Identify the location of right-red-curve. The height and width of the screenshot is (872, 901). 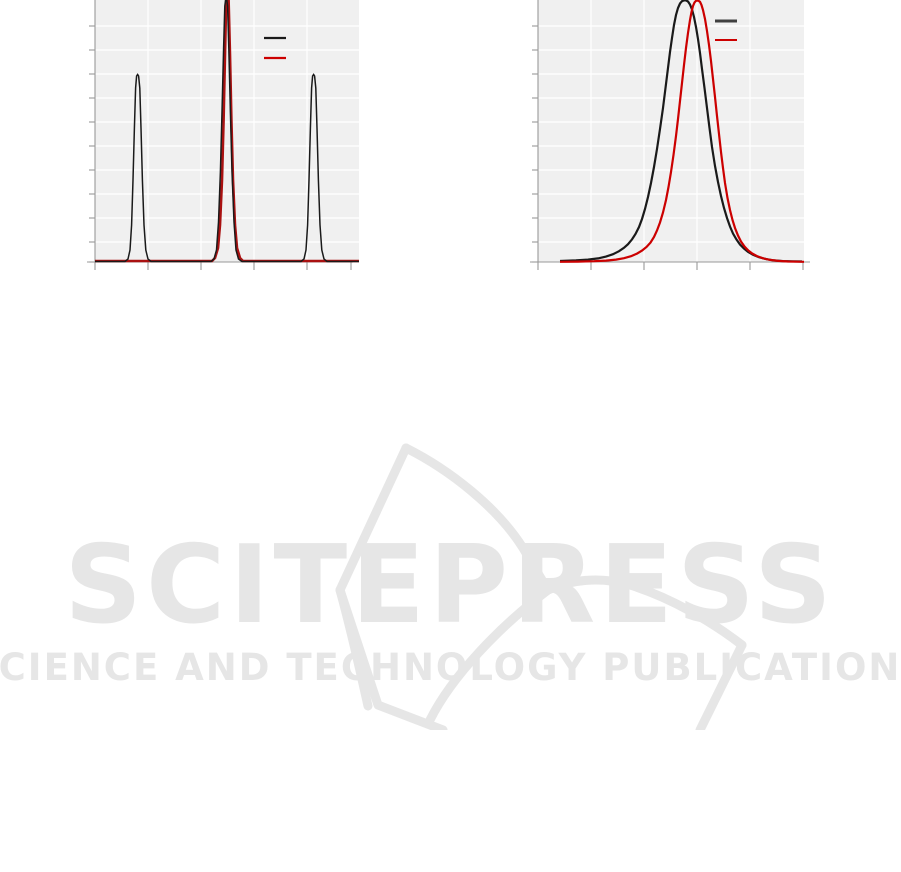
(682, 131).